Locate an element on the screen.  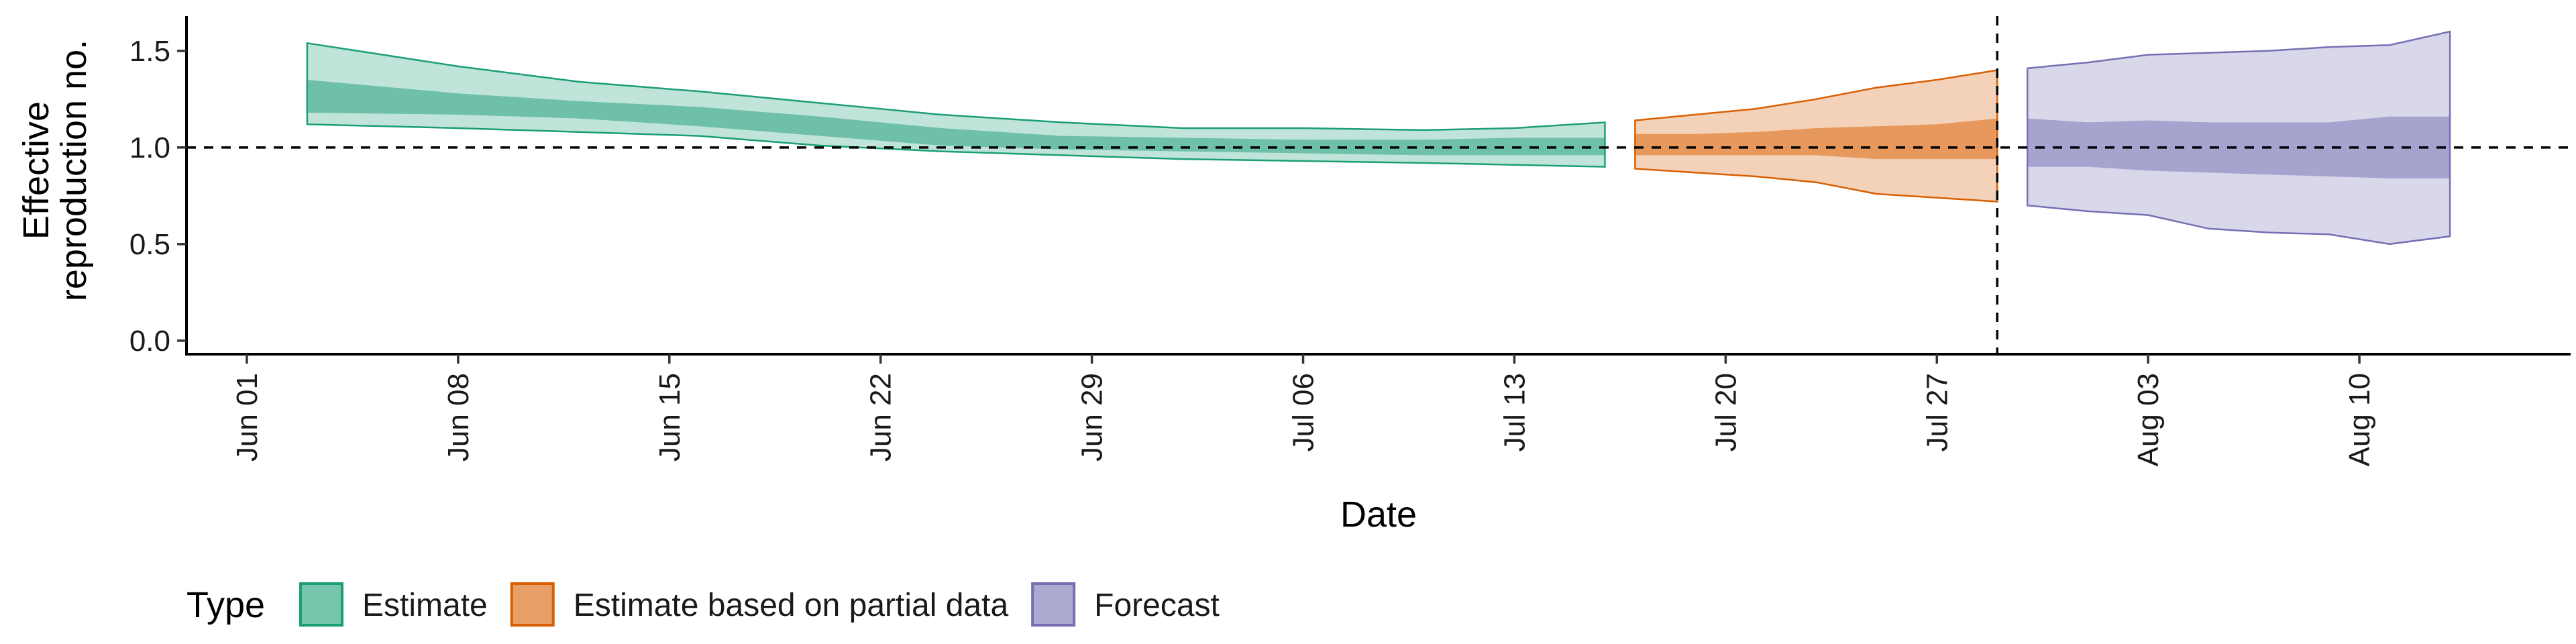
legend-key-forecast is located at coordinates (1053, 604).